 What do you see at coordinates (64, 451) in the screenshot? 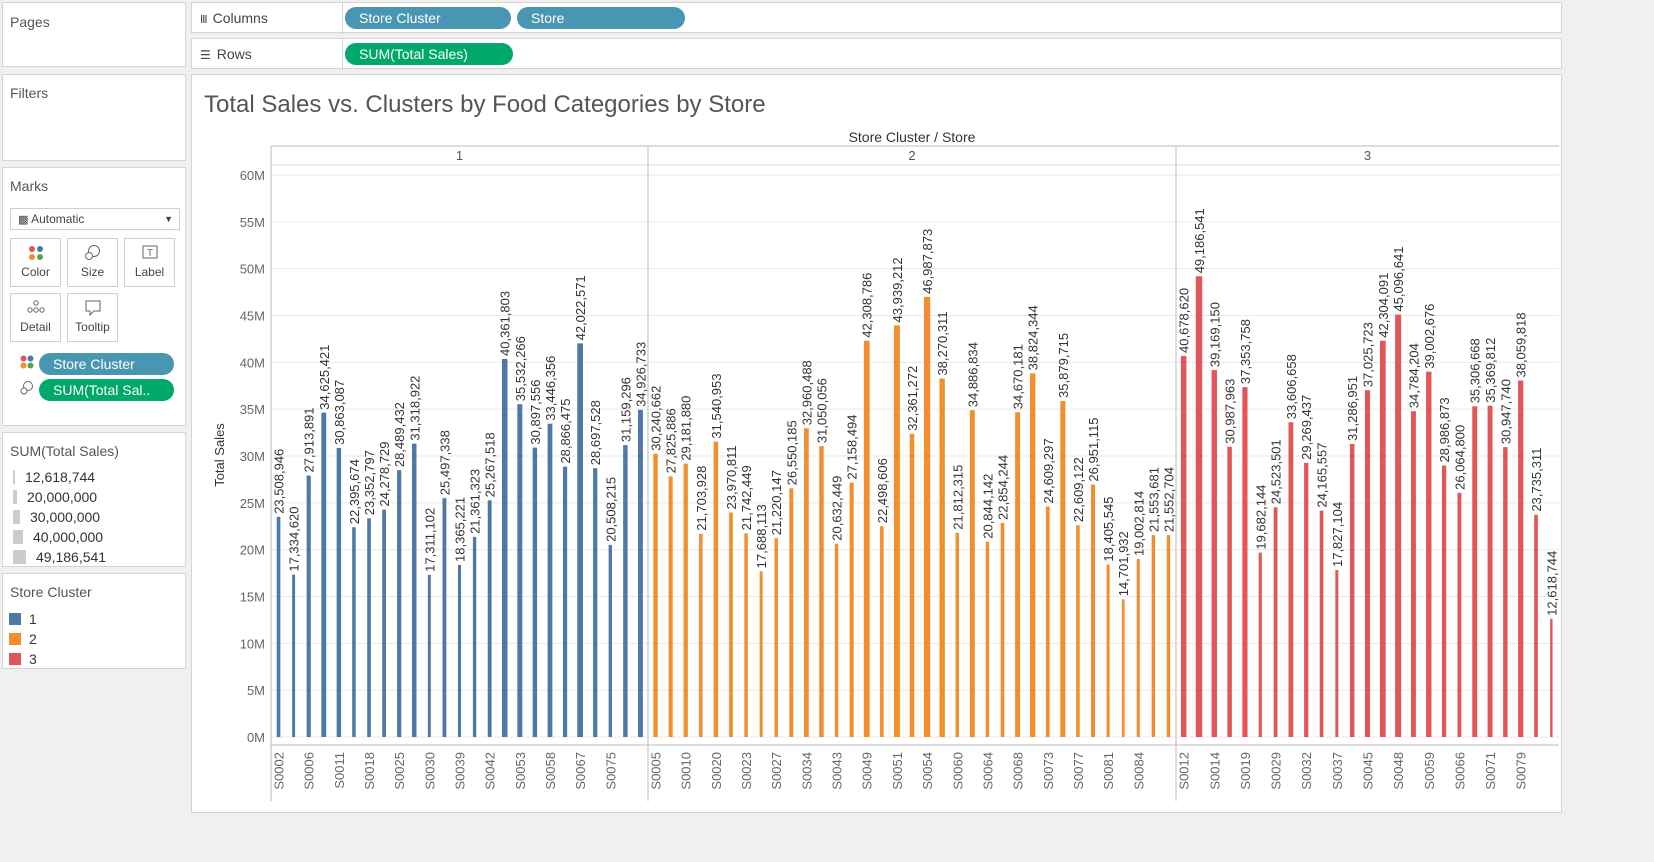
I see `size-legend-title: SUM(Total Sales)` at bounding box center [64, 451].